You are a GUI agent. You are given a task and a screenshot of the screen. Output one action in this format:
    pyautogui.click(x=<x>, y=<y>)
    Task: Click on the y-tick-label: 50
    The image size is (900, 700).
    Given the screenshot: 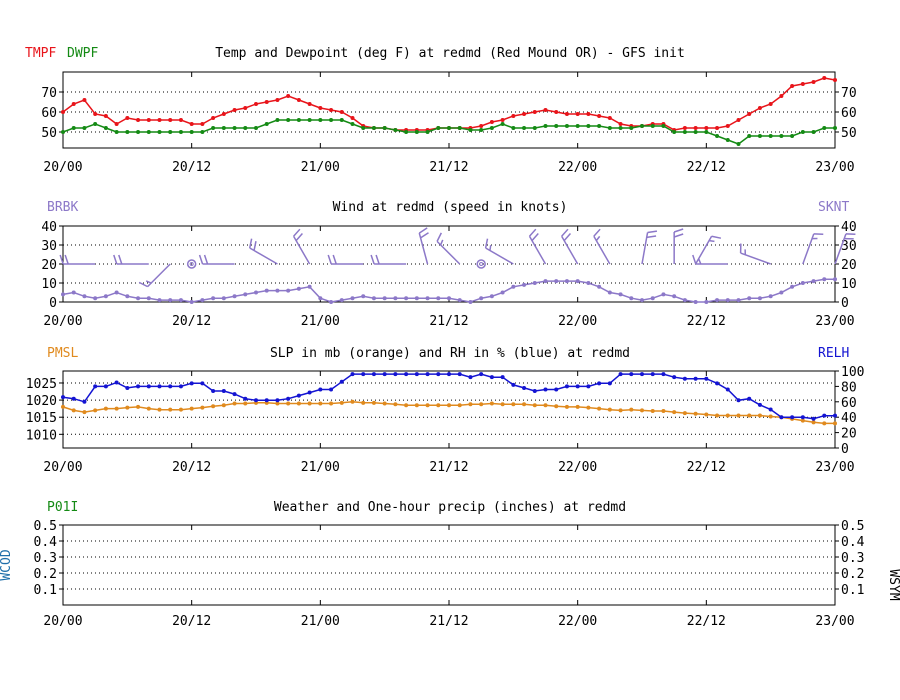 What is the action you would take?
    pyautogui.click(x=49, y=133)
    